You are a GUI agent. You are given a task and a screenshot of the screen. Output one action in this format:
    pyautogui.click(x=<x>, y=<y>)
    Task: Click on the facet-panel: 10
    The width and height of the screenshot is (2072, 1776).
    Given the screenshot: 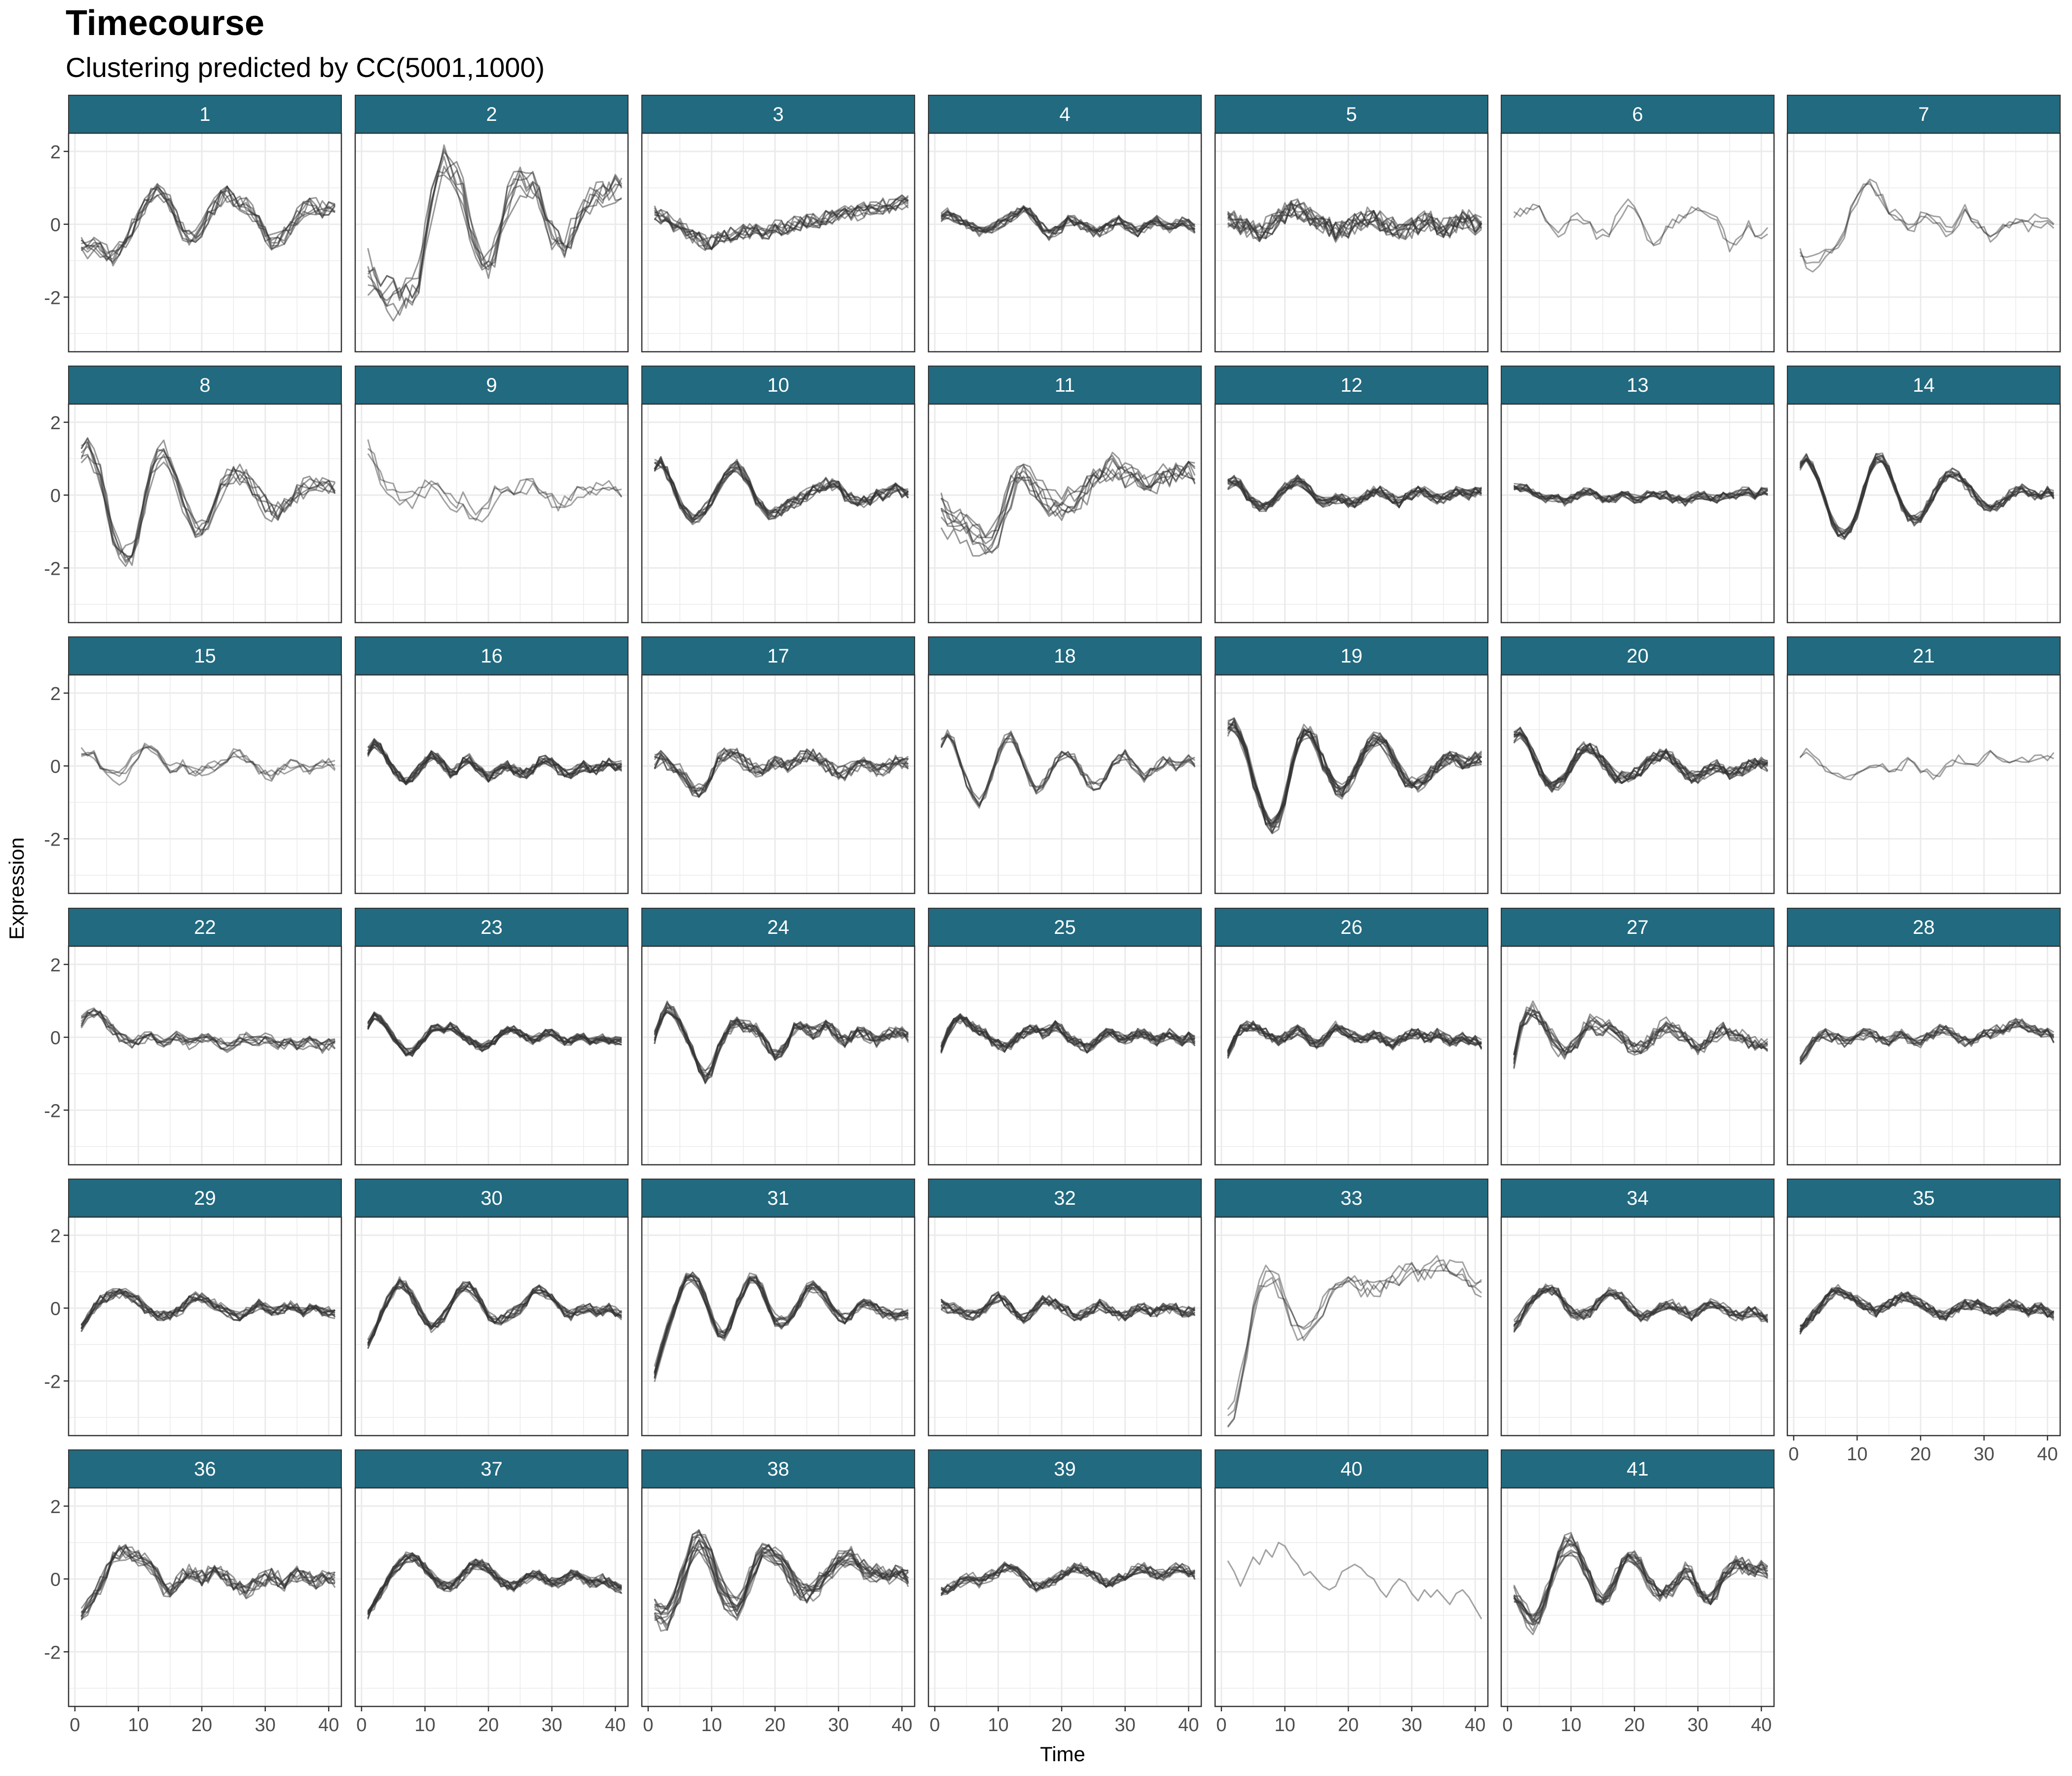 What is the action you would take?
    pyautogui.click(x=779, y=495)
    